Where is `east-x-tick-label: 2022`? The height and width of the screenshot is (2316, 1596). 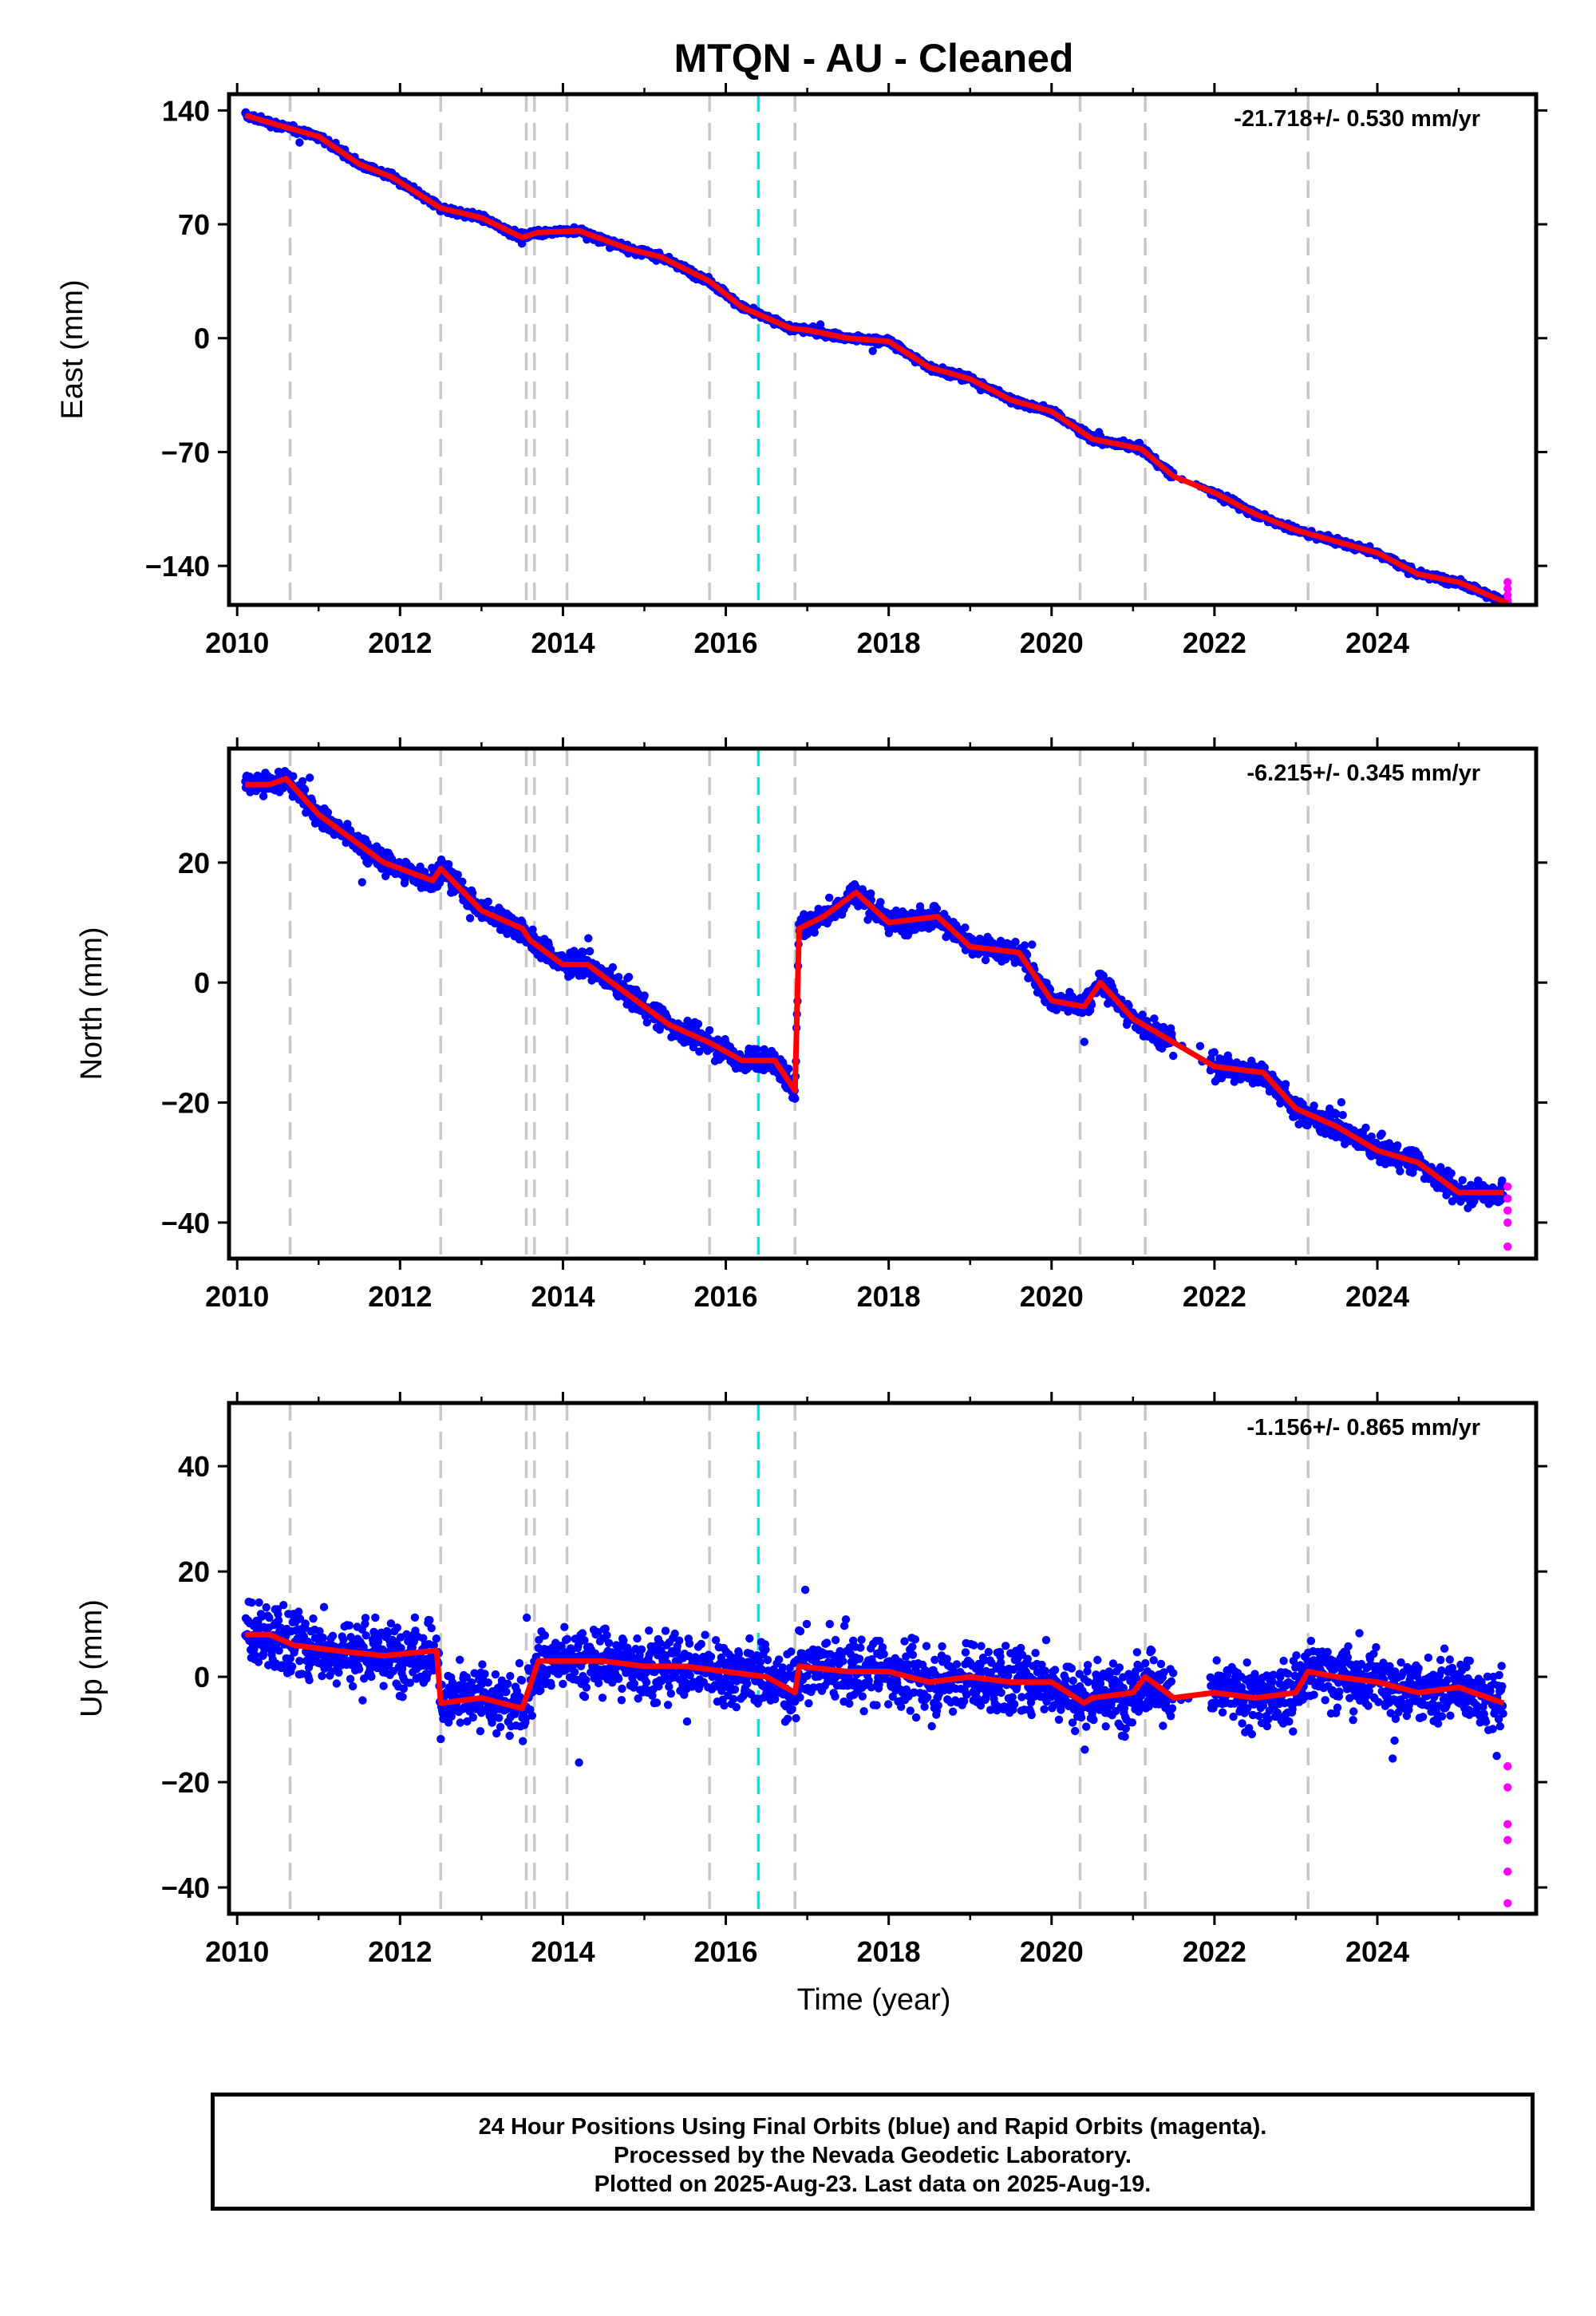
east-x-tick-label: 2022 is located at coordinates (1214, 642).